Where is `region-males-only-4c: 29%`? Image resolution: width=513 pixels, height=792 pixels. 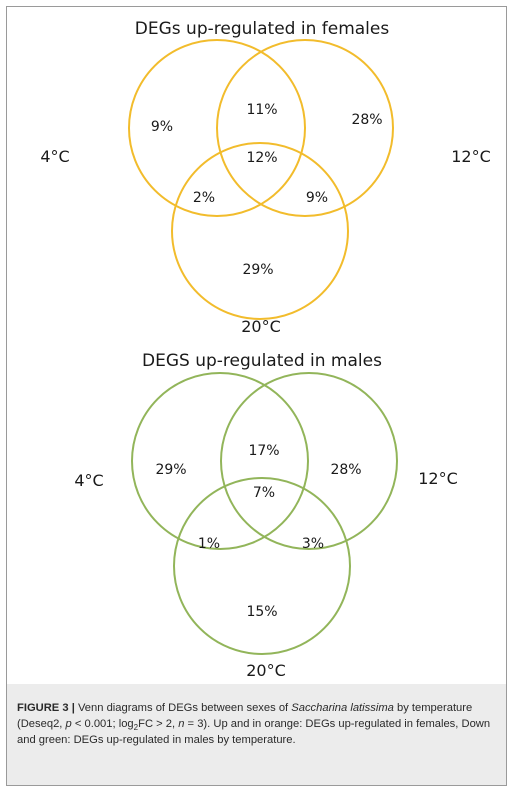 region-males-only-4c: 29% is located at coordinates (170, 470).